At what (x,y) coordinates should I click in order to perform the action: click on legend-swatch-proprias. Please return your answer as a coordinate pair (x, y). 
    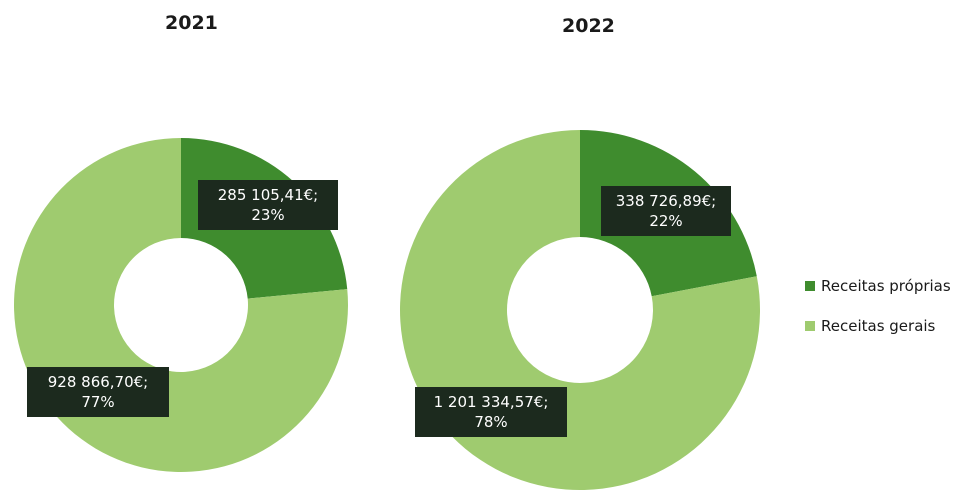
    Looking at the image, I should click on (810, 286).